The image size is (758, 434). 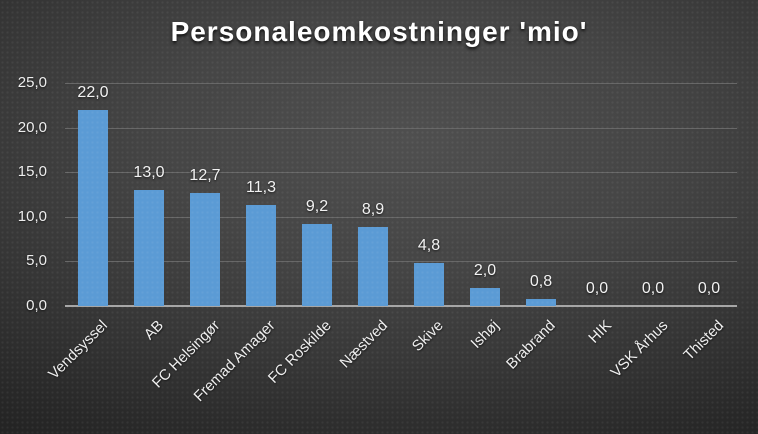 What do you see at coordinates (373, 266) in the screenshot?
I see `bar-næstved` at bounding box center [373, 266].